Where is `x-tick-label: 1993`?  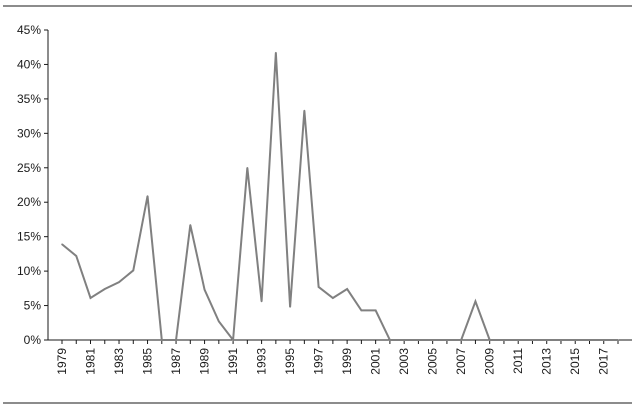
x-tick-label: 1993 is located at coordinates (262, 361).